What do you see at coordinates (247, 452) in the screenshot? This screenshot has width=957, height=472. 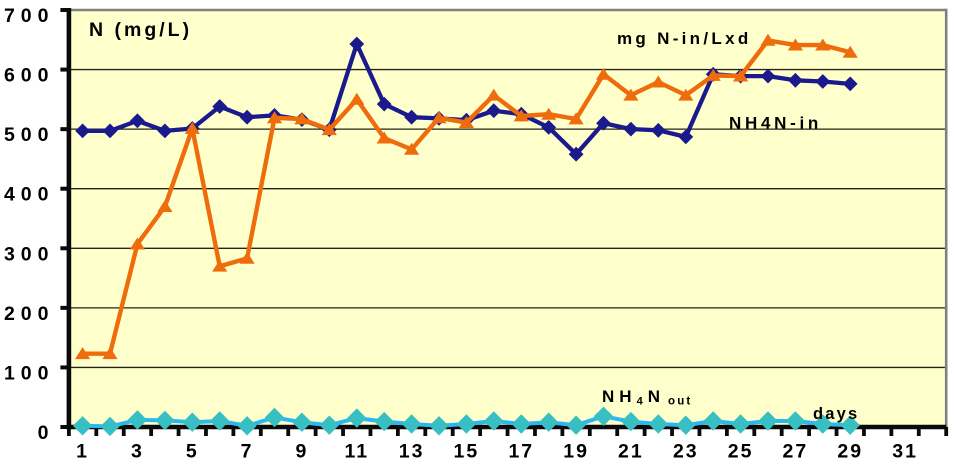 I see `svg-text: 7` at bounding box center [247, 452].